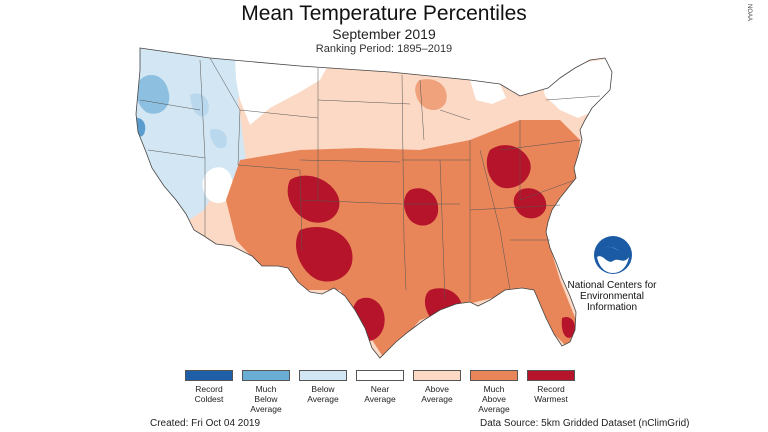  What do you see at coordinates (205, 423) in the screenshot?
I see `created-date: Created: Fri Oct 04 2019` at bounding box center [205, 423].